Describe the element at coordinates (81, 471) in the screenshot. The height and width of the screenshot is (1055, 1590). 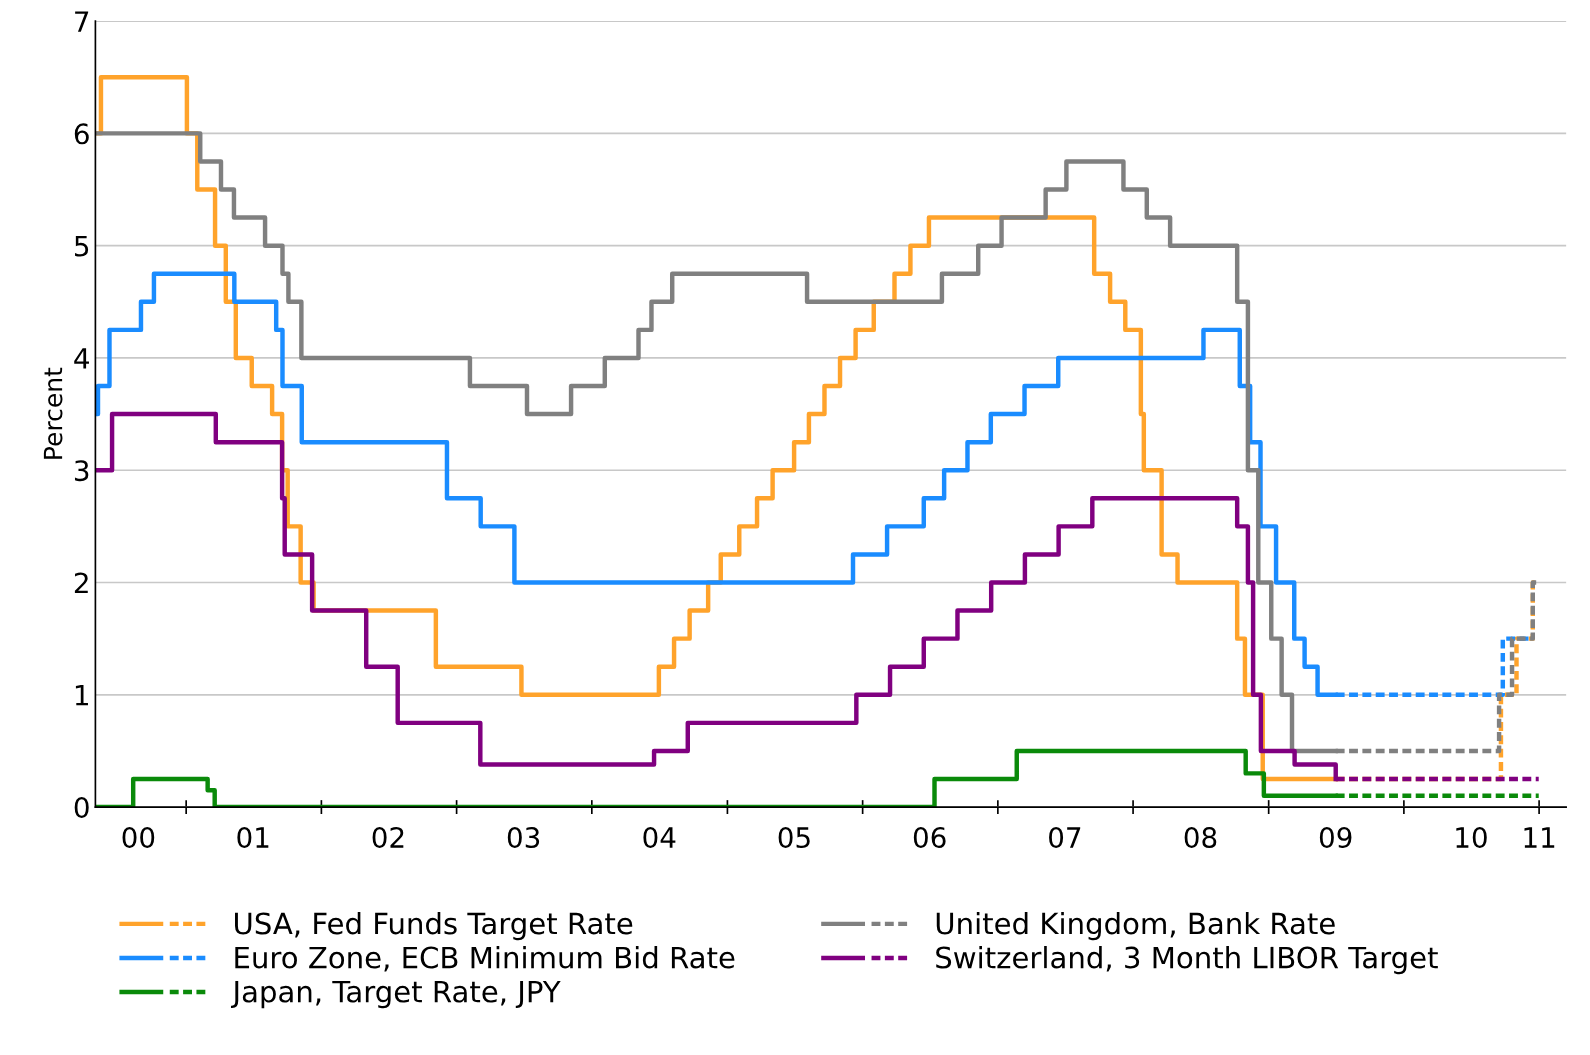
I see `y-tick-label: 3` at that location.